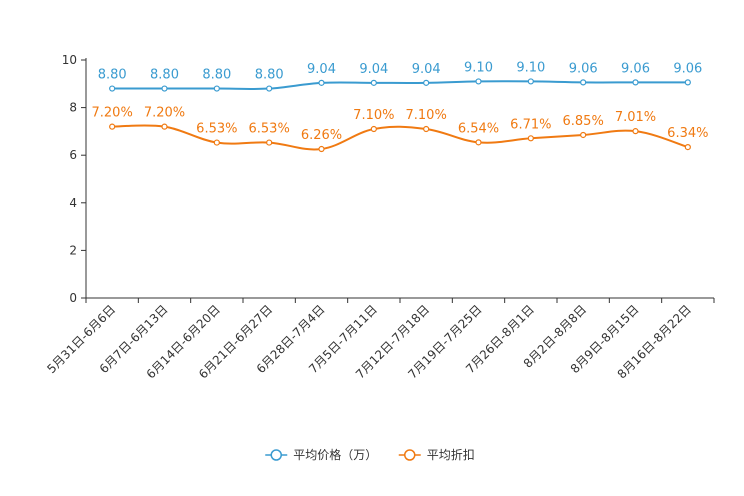 This screenshot has height=496, width=744. What do you see at coordinates (687, 133) in the screenshot?
I see `data-label: 6.34%` at bounding box center [687, 133].